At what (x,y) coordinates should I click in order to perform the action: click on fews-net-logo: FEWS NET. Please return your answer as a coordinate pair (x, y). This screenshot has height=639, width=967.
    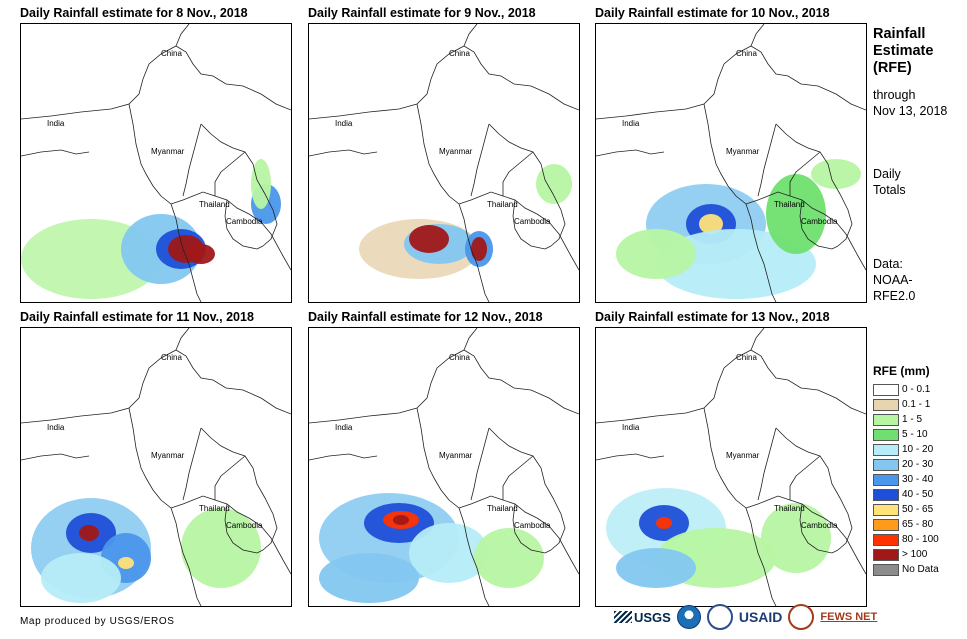
    Looking at the image, I should click on (849, 617).